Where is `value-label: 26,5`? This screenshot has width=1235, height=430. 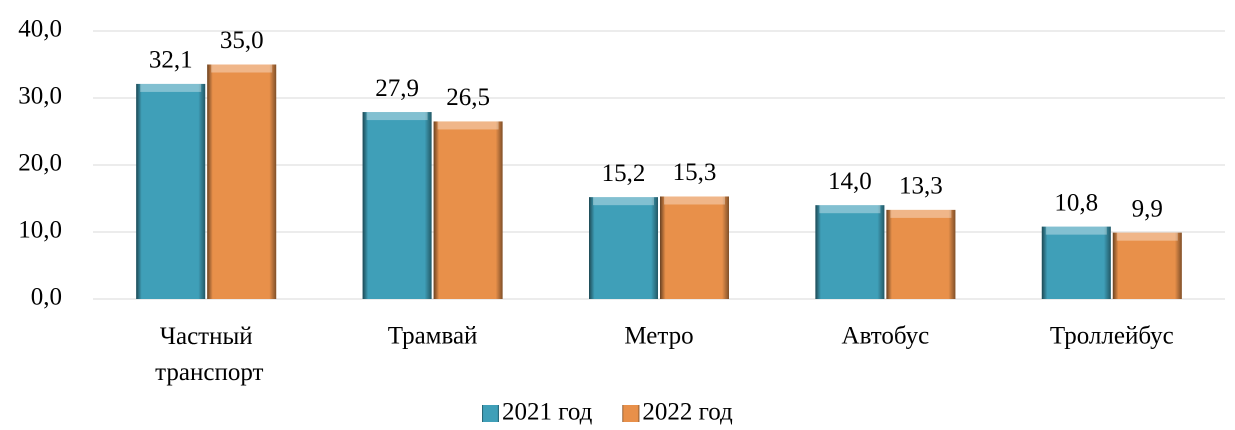 value-label: 26,5 is located at coordinates (468, 97).